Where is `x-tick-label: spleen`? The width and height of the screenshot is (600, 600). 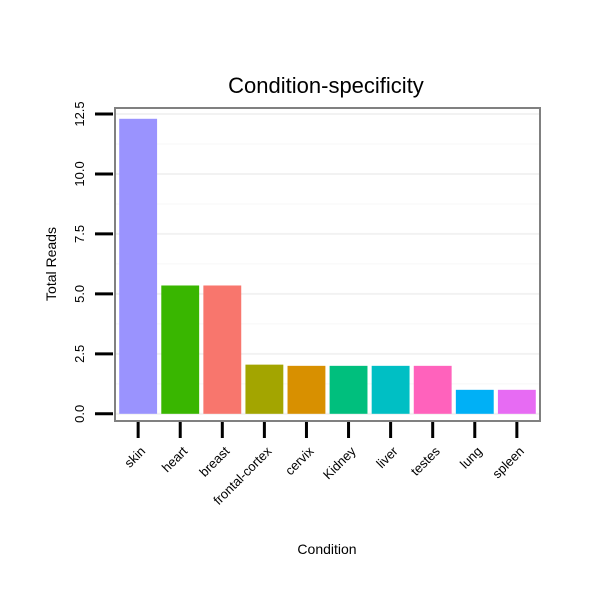
x-tick-label: spleen is located at coordinates (508, 463).